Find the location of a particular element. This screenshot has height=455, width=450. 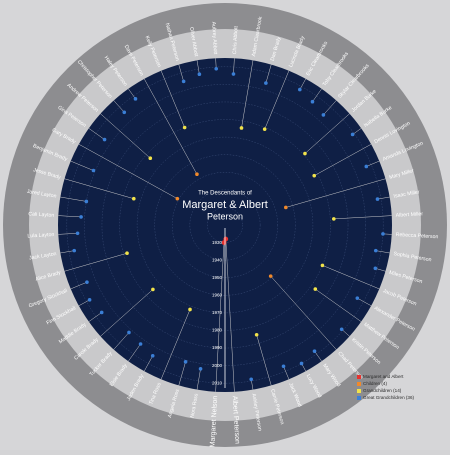

year-label: 1940 is located at coordinates (217, 259).